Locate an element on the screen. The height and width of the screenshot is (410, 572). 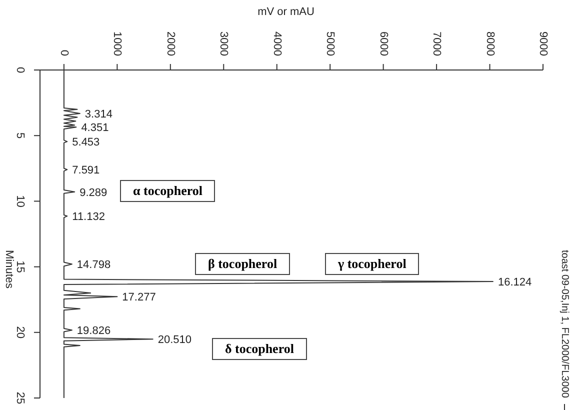
x-tick-label: 8000 is located at coordinates (490, 44).